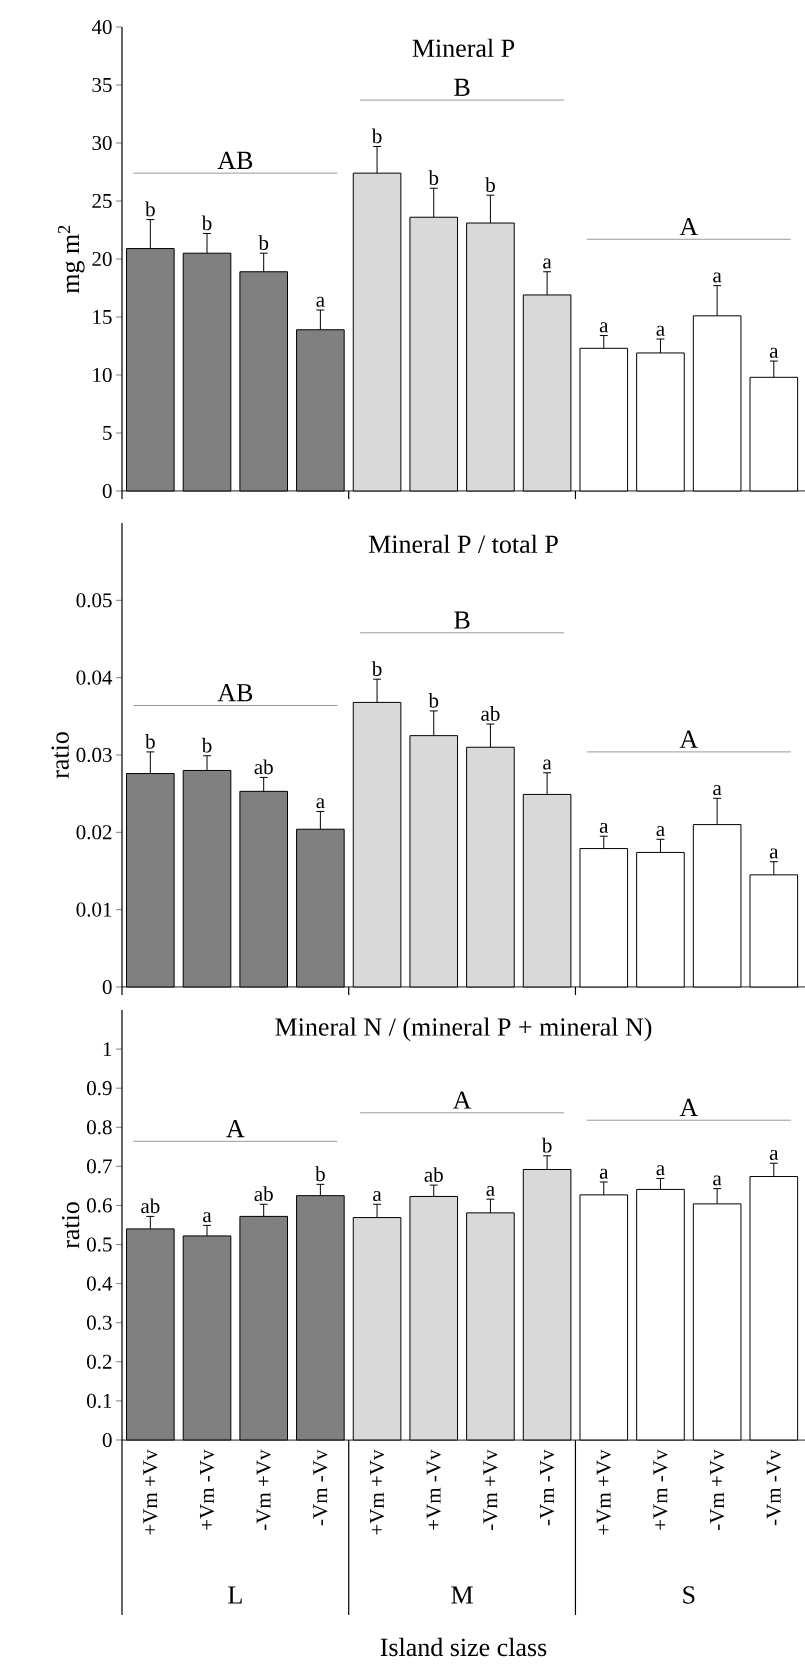 The image size is (805, 1664). Describe the element at coordinates (102, 143) in the screenshot. I see `y-tick-label: 30` at that location.